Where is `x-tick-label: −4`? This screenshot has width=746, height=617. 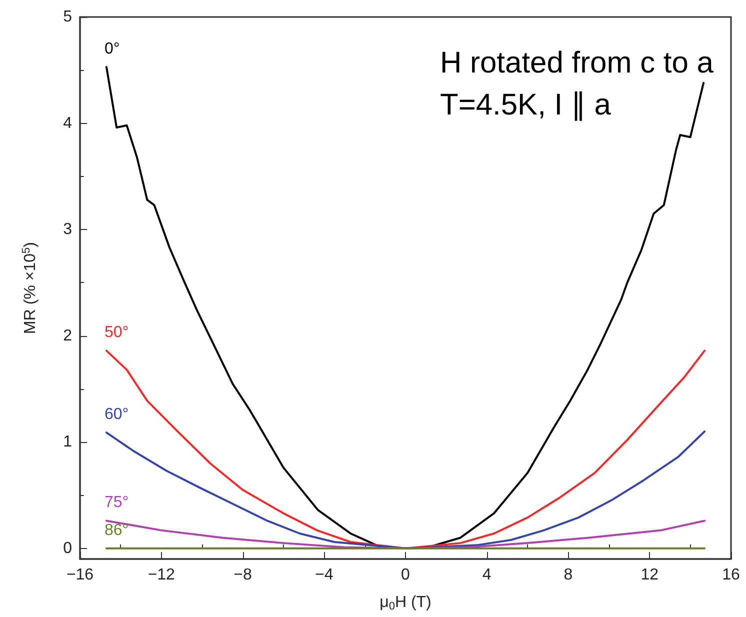 x-tick-label: −4 is located at coordinates (324, 575).